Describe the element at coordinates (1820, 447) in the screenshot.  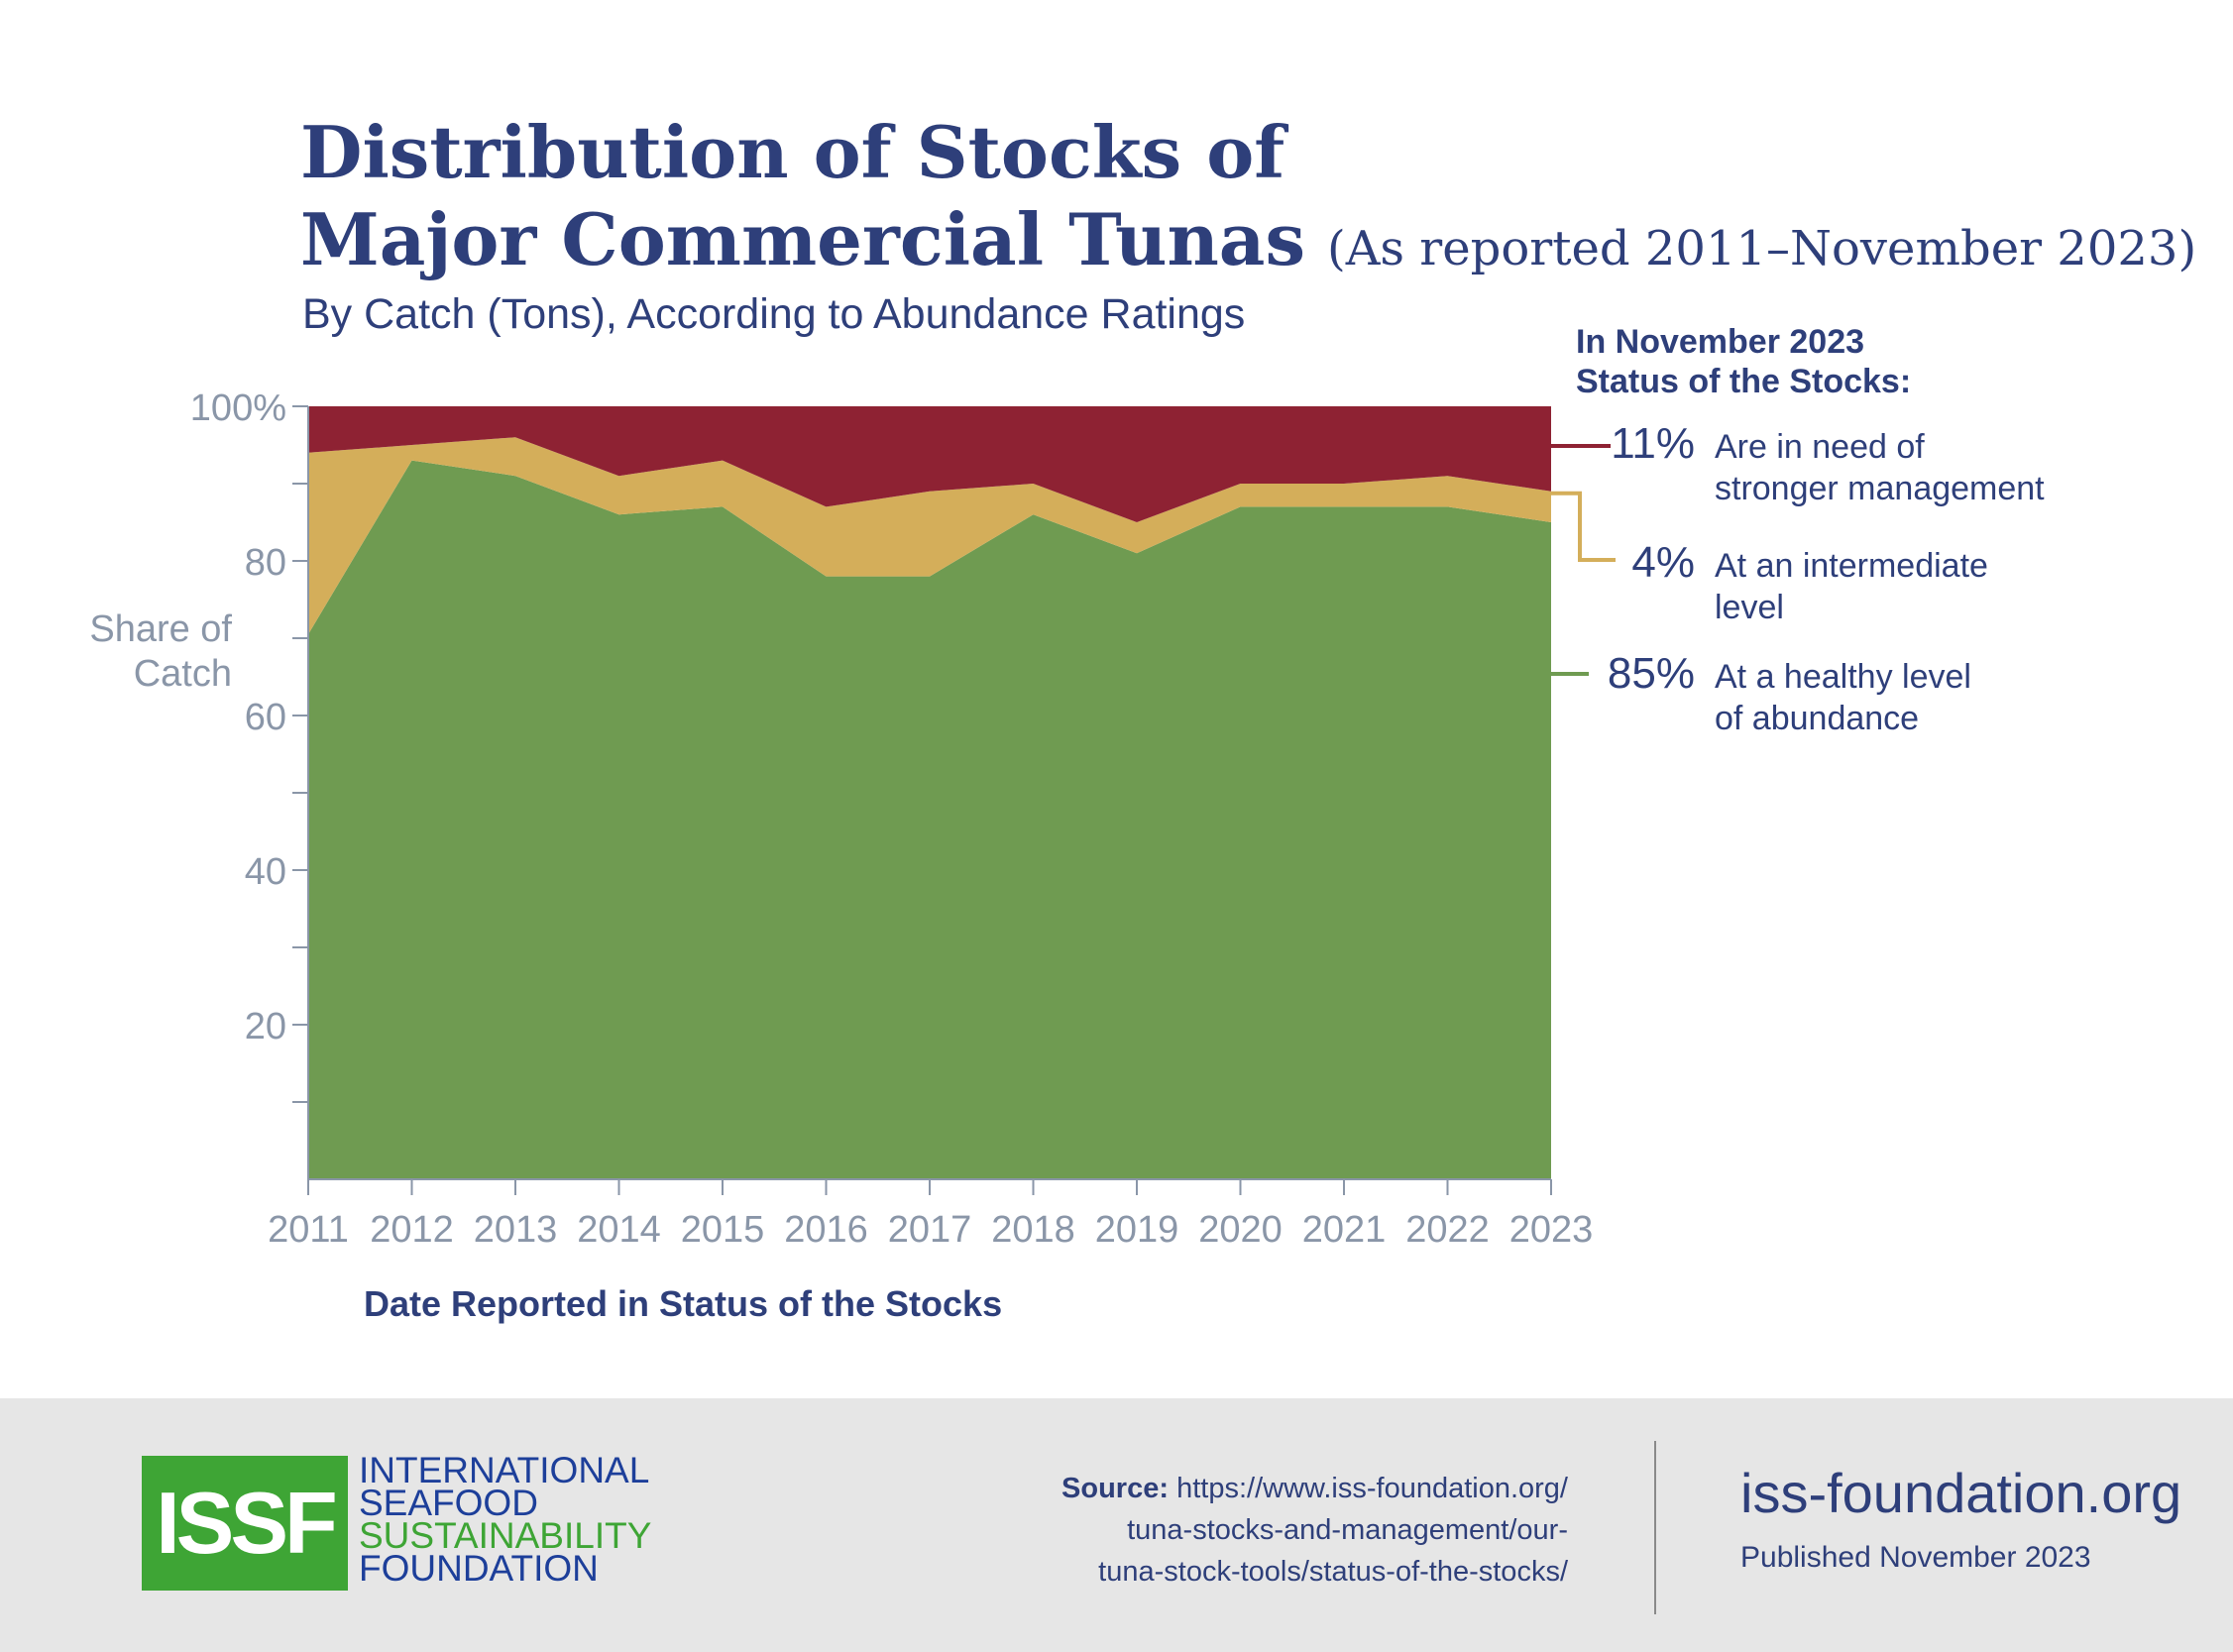
I see `status-description-line-1: Are in need of` at that location.